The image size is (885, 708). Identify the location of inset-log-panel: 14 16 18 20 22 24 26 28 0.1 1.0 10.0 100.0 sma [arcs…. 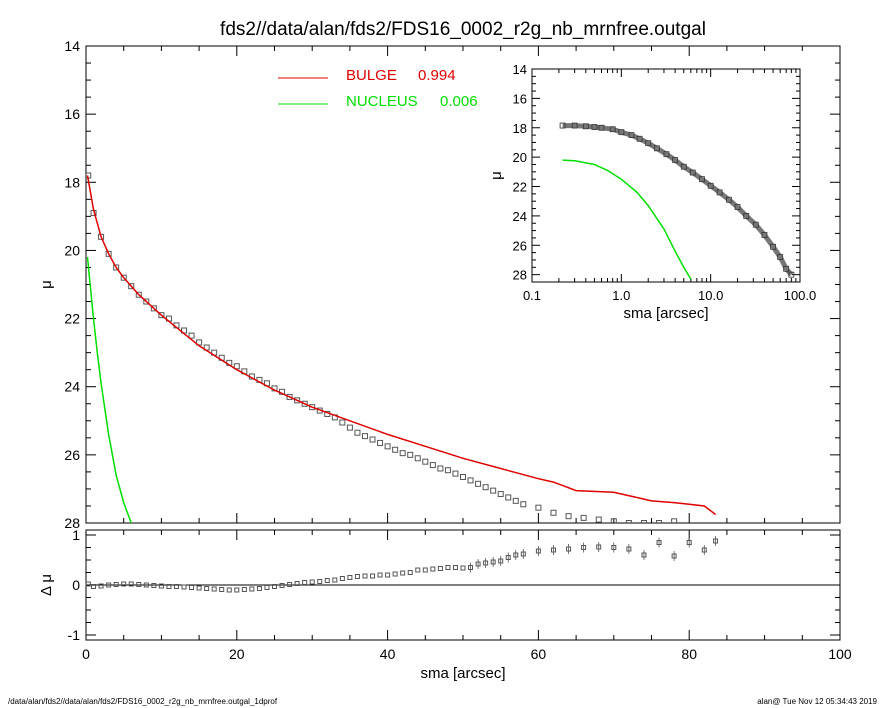
(652, 192).